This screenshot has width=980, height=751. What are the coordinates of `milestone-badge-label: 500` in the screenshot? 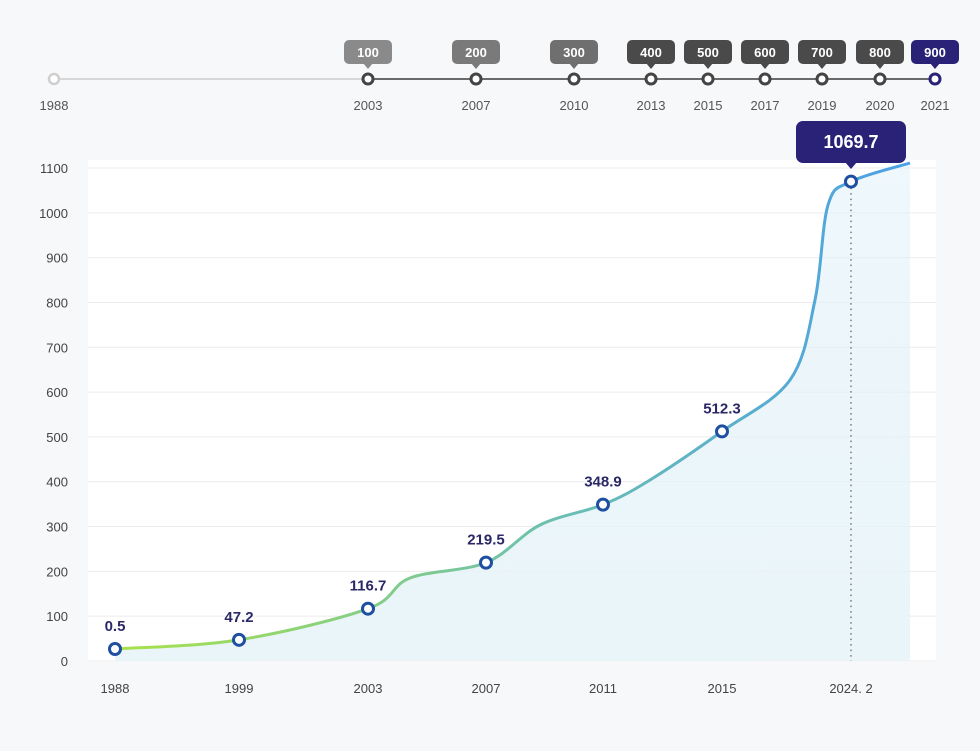 It's located at (708, 52).